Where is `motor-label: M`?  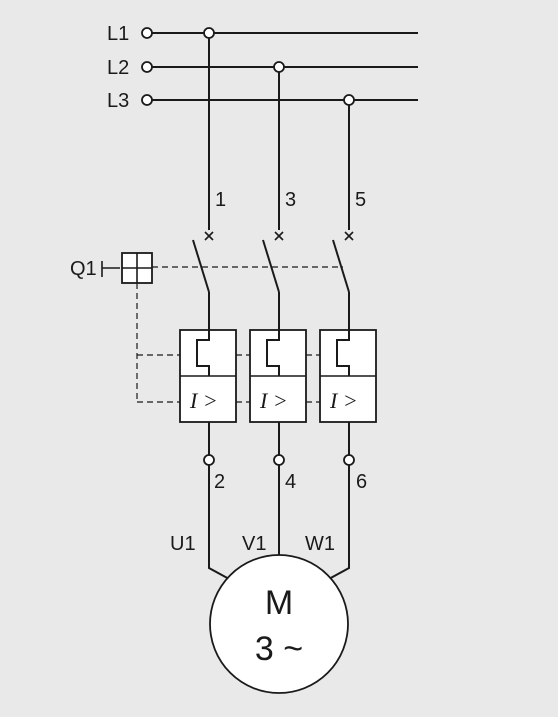
motor-label: M is located at coordinates (279, 603).